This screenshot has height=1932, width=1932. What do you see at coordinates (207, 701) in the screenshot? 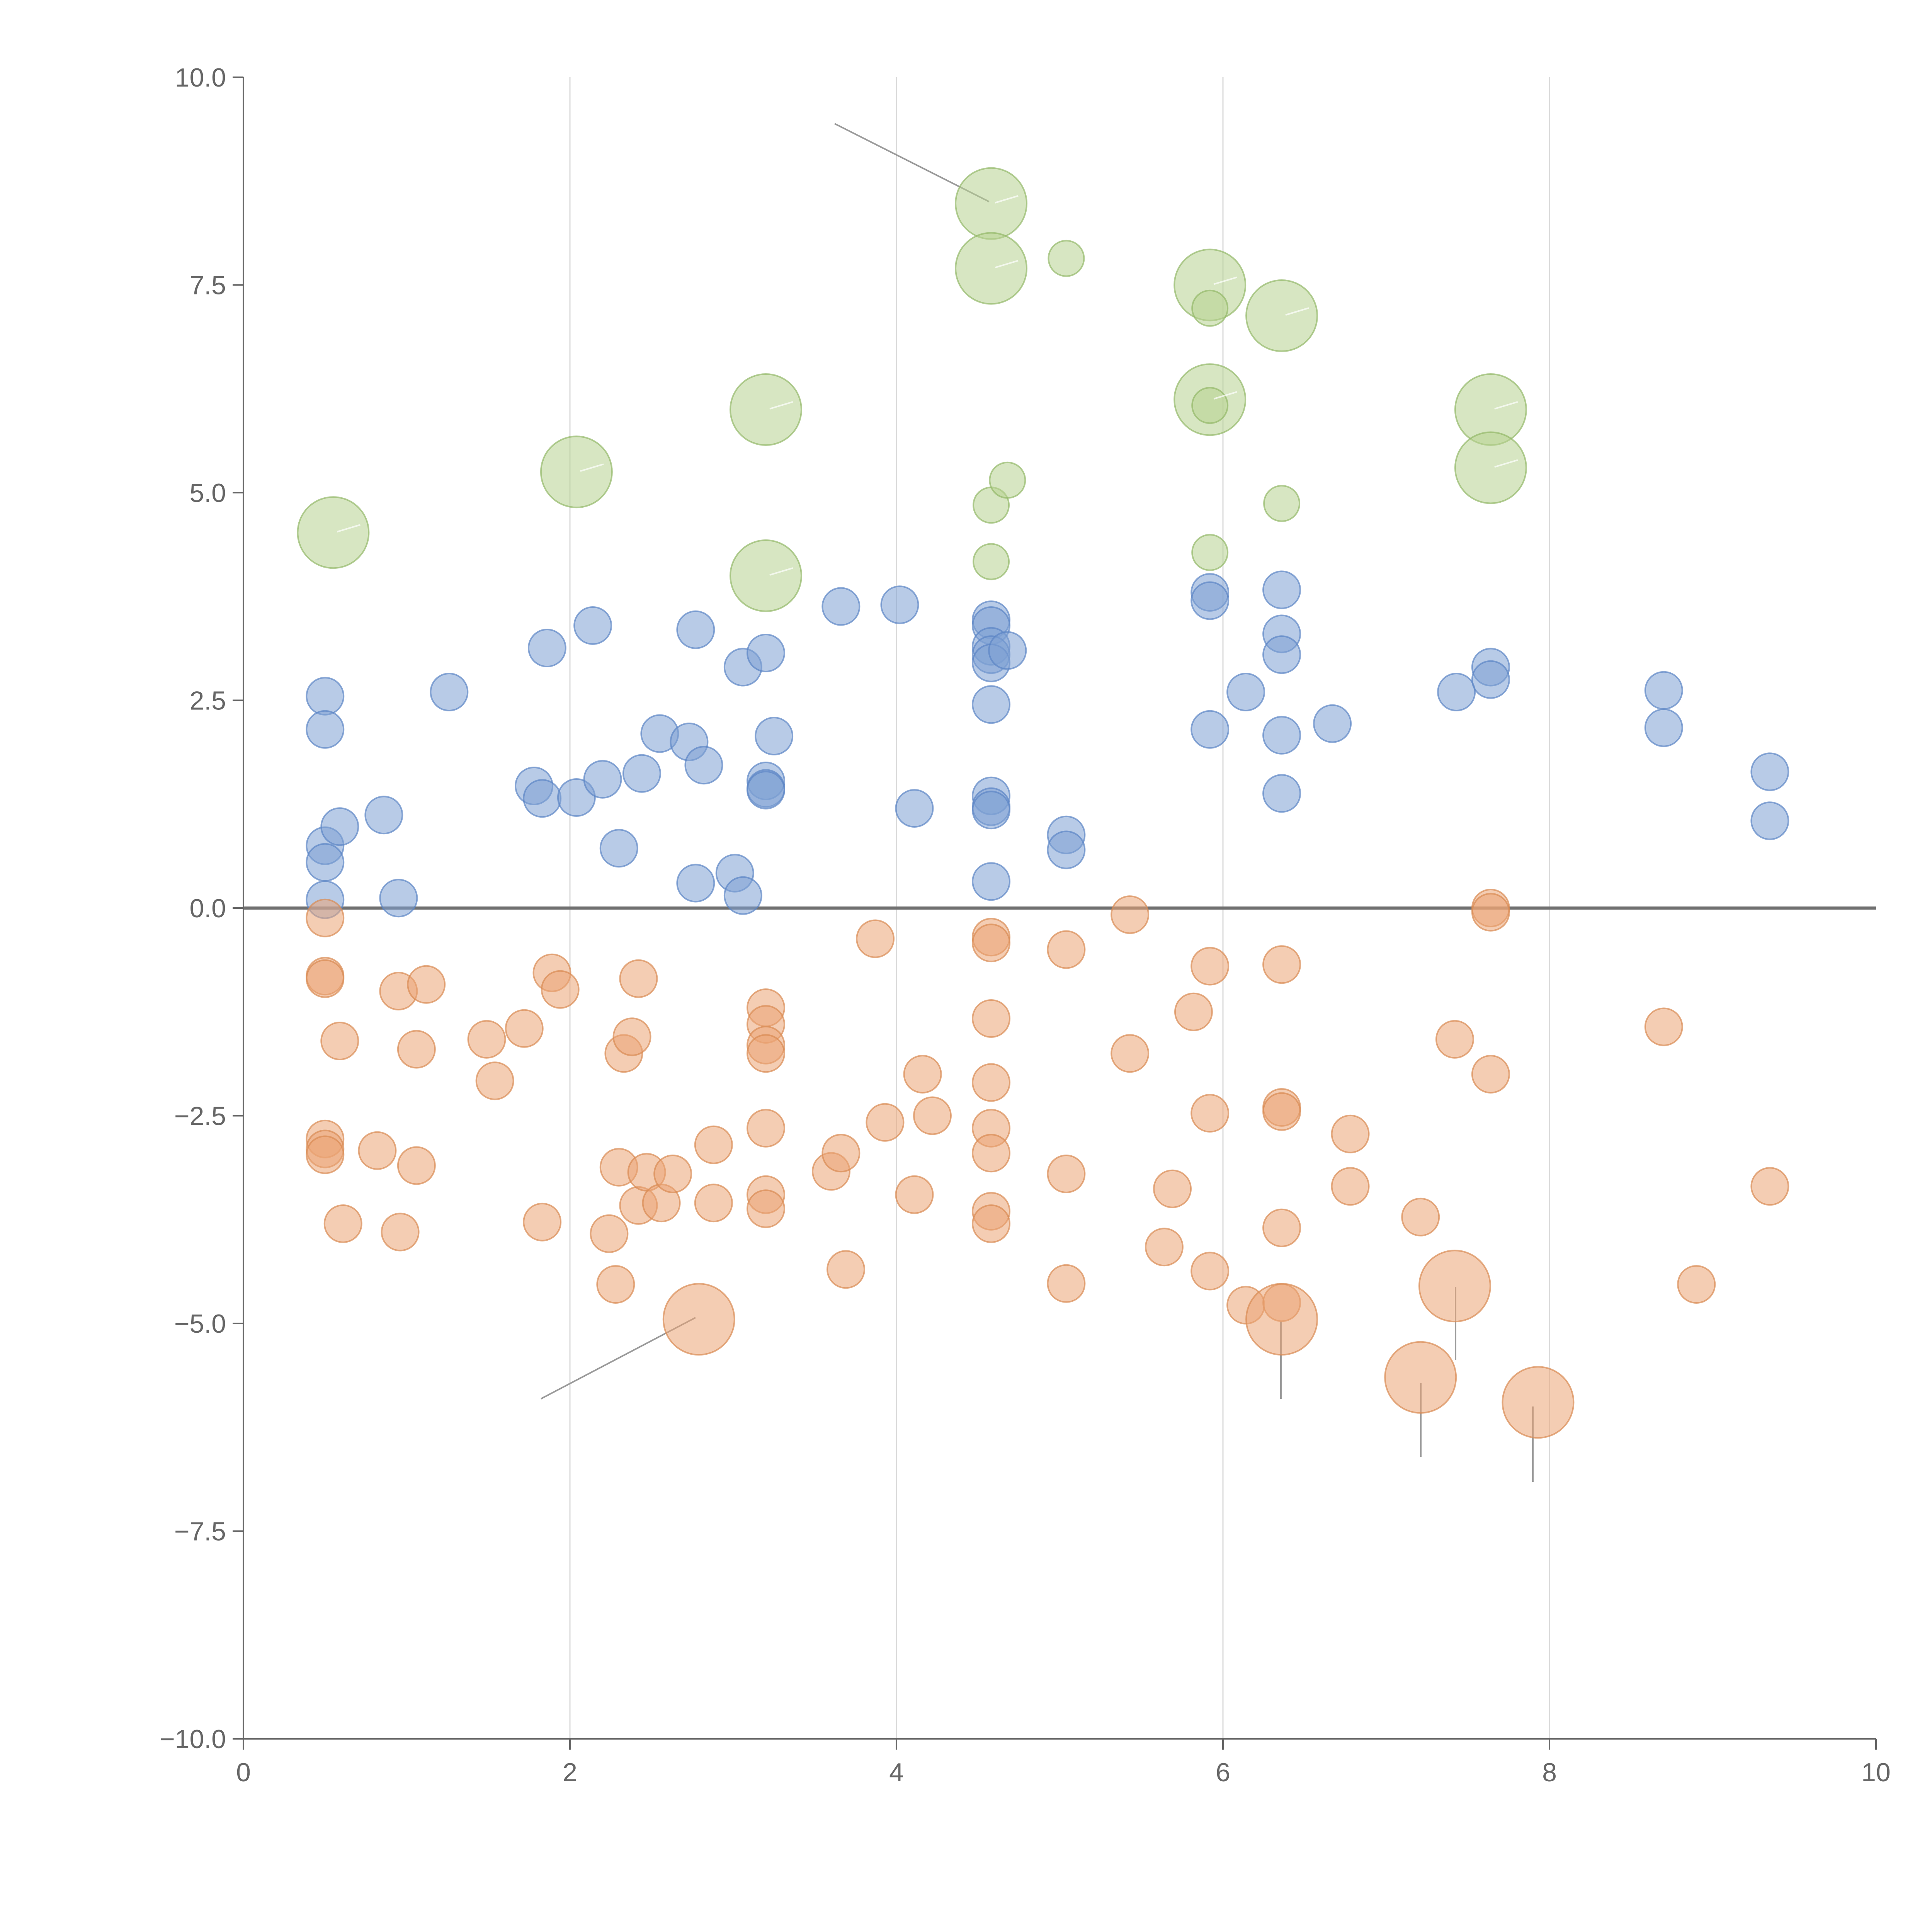
I see `y-tick-label-3: 2.5` at bounding box center [207, 701].